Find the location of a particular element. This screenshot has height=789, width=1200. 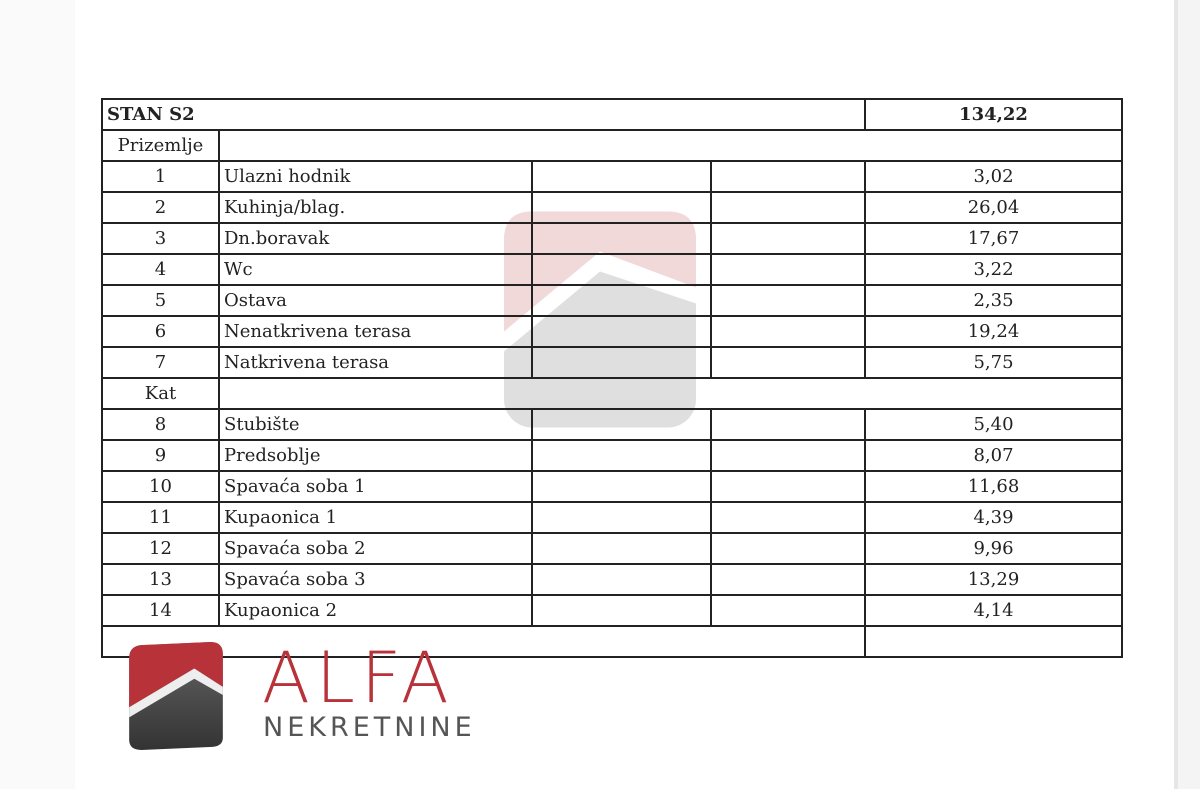

empty-row is located at coordinates (612, 641).